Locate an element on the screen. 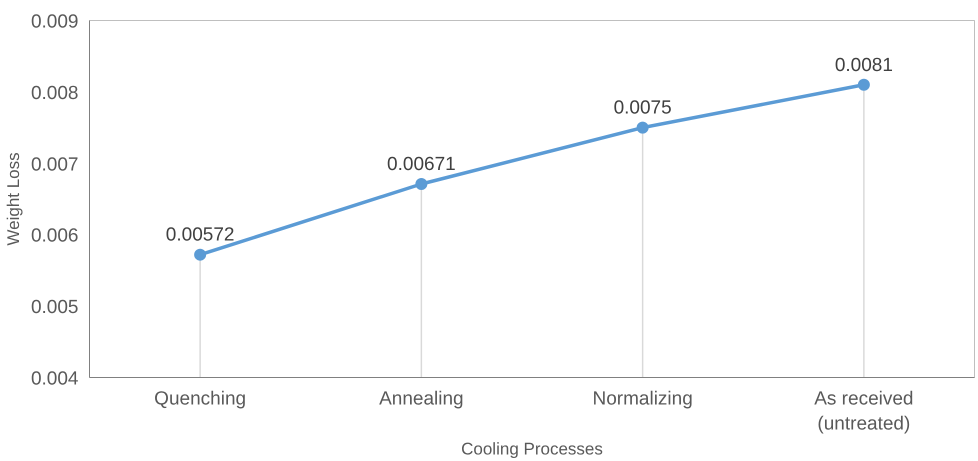 The width and height of the screenshot is (978, 461). data-label: 0.0081 is located at coordinates (863, 65).